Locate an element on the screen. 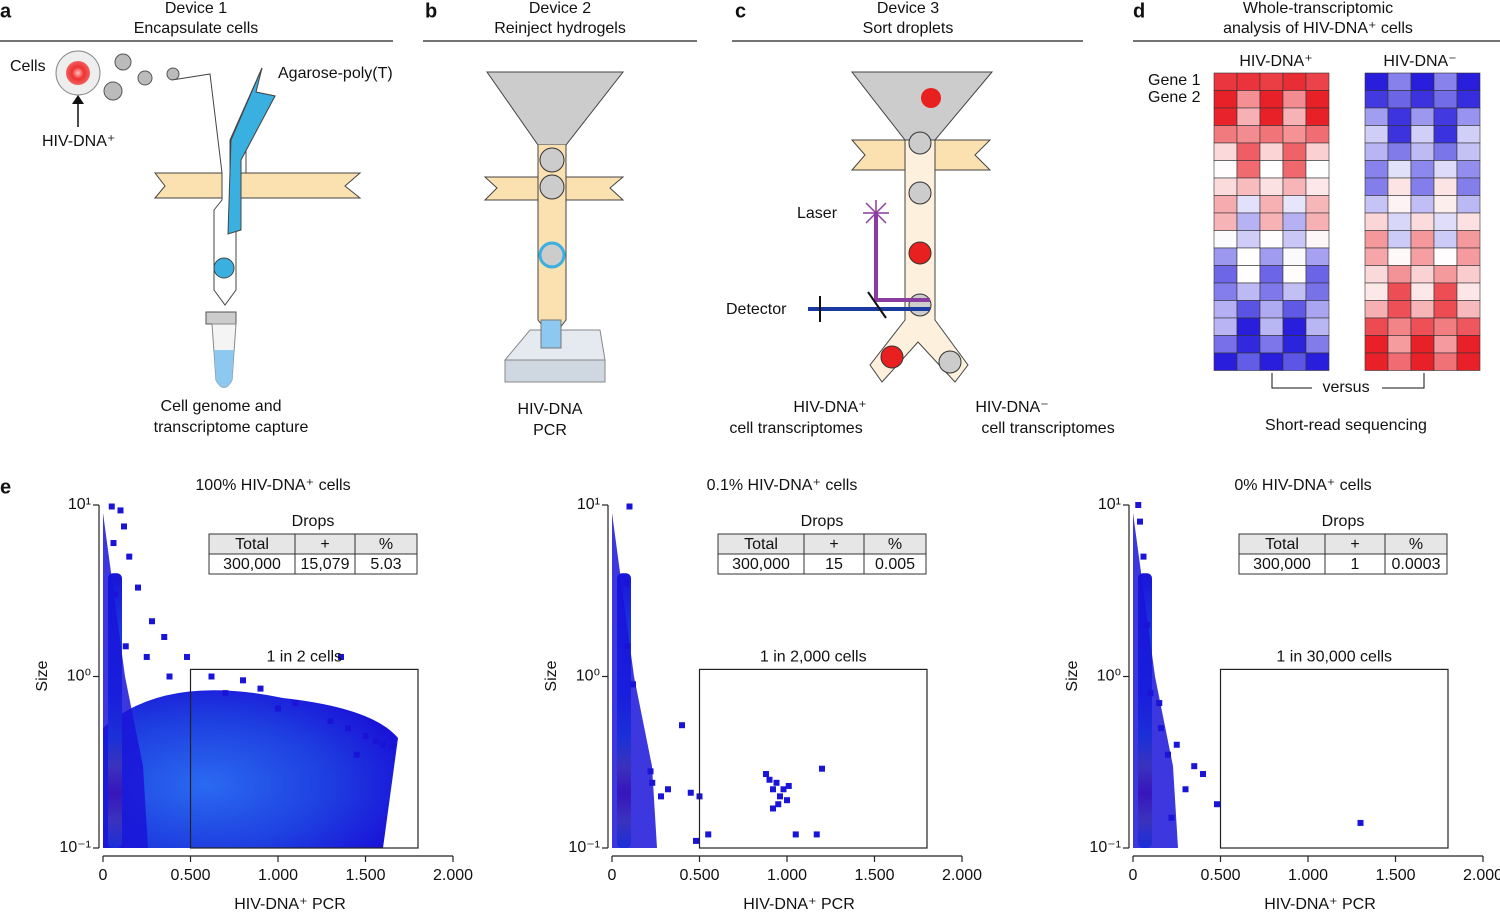 This screenshot has height=912, width=1500. plate is located at coordinates (555, 371).